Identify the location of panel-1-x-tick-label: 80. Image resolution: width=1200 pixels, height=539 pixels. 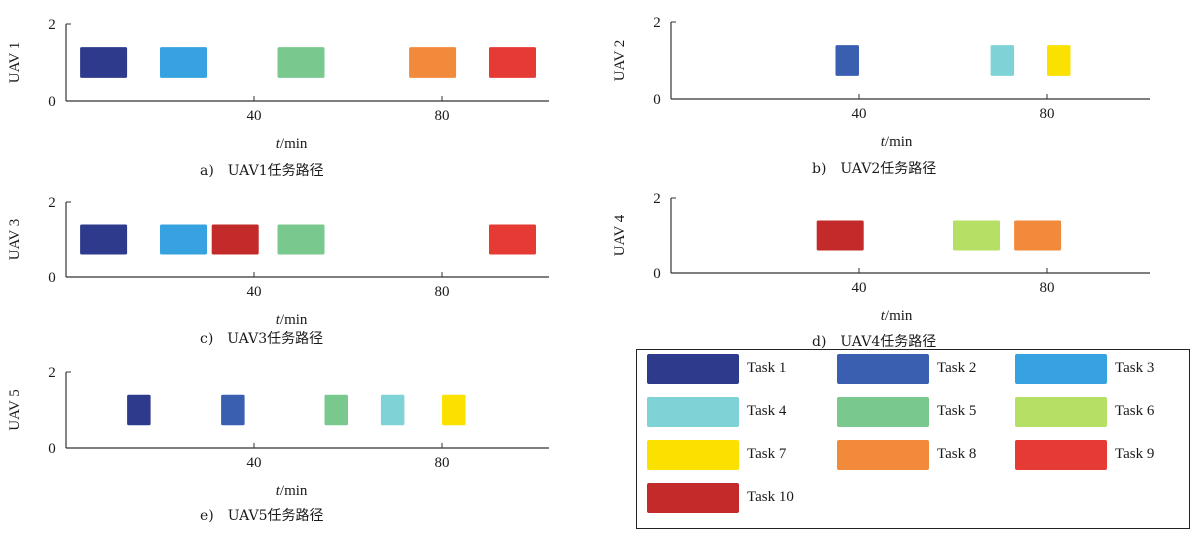
(442, 116).